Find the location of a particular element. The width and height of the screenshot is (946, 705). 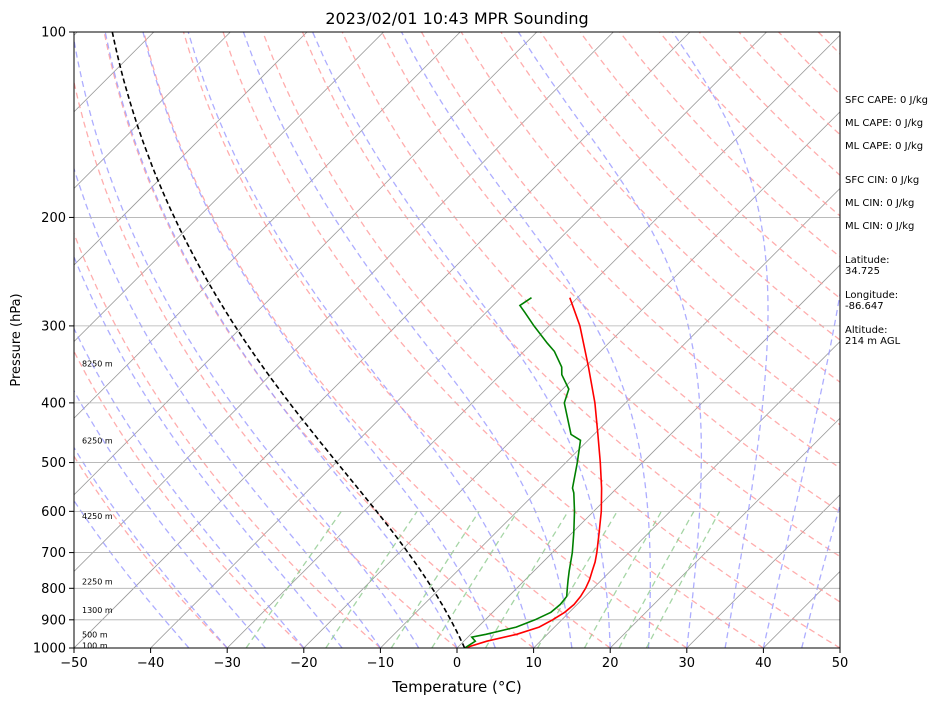

y-tick-label: 500 is located at coordinates (53, 463).